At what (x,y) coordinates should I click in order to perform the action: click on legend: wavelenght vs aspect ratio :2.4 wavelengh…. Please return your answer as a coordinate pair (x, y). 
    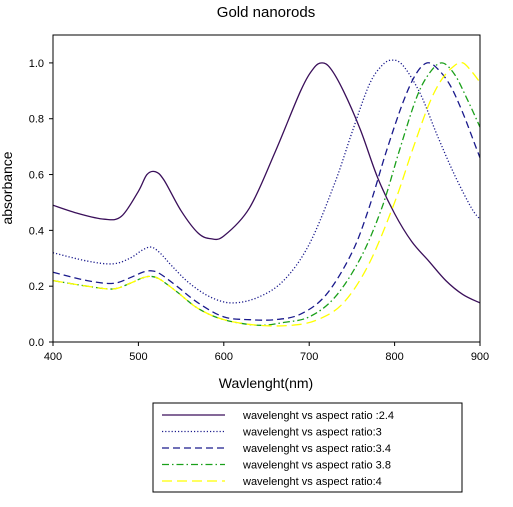
    Looking at the image, I should click on (307, 447).